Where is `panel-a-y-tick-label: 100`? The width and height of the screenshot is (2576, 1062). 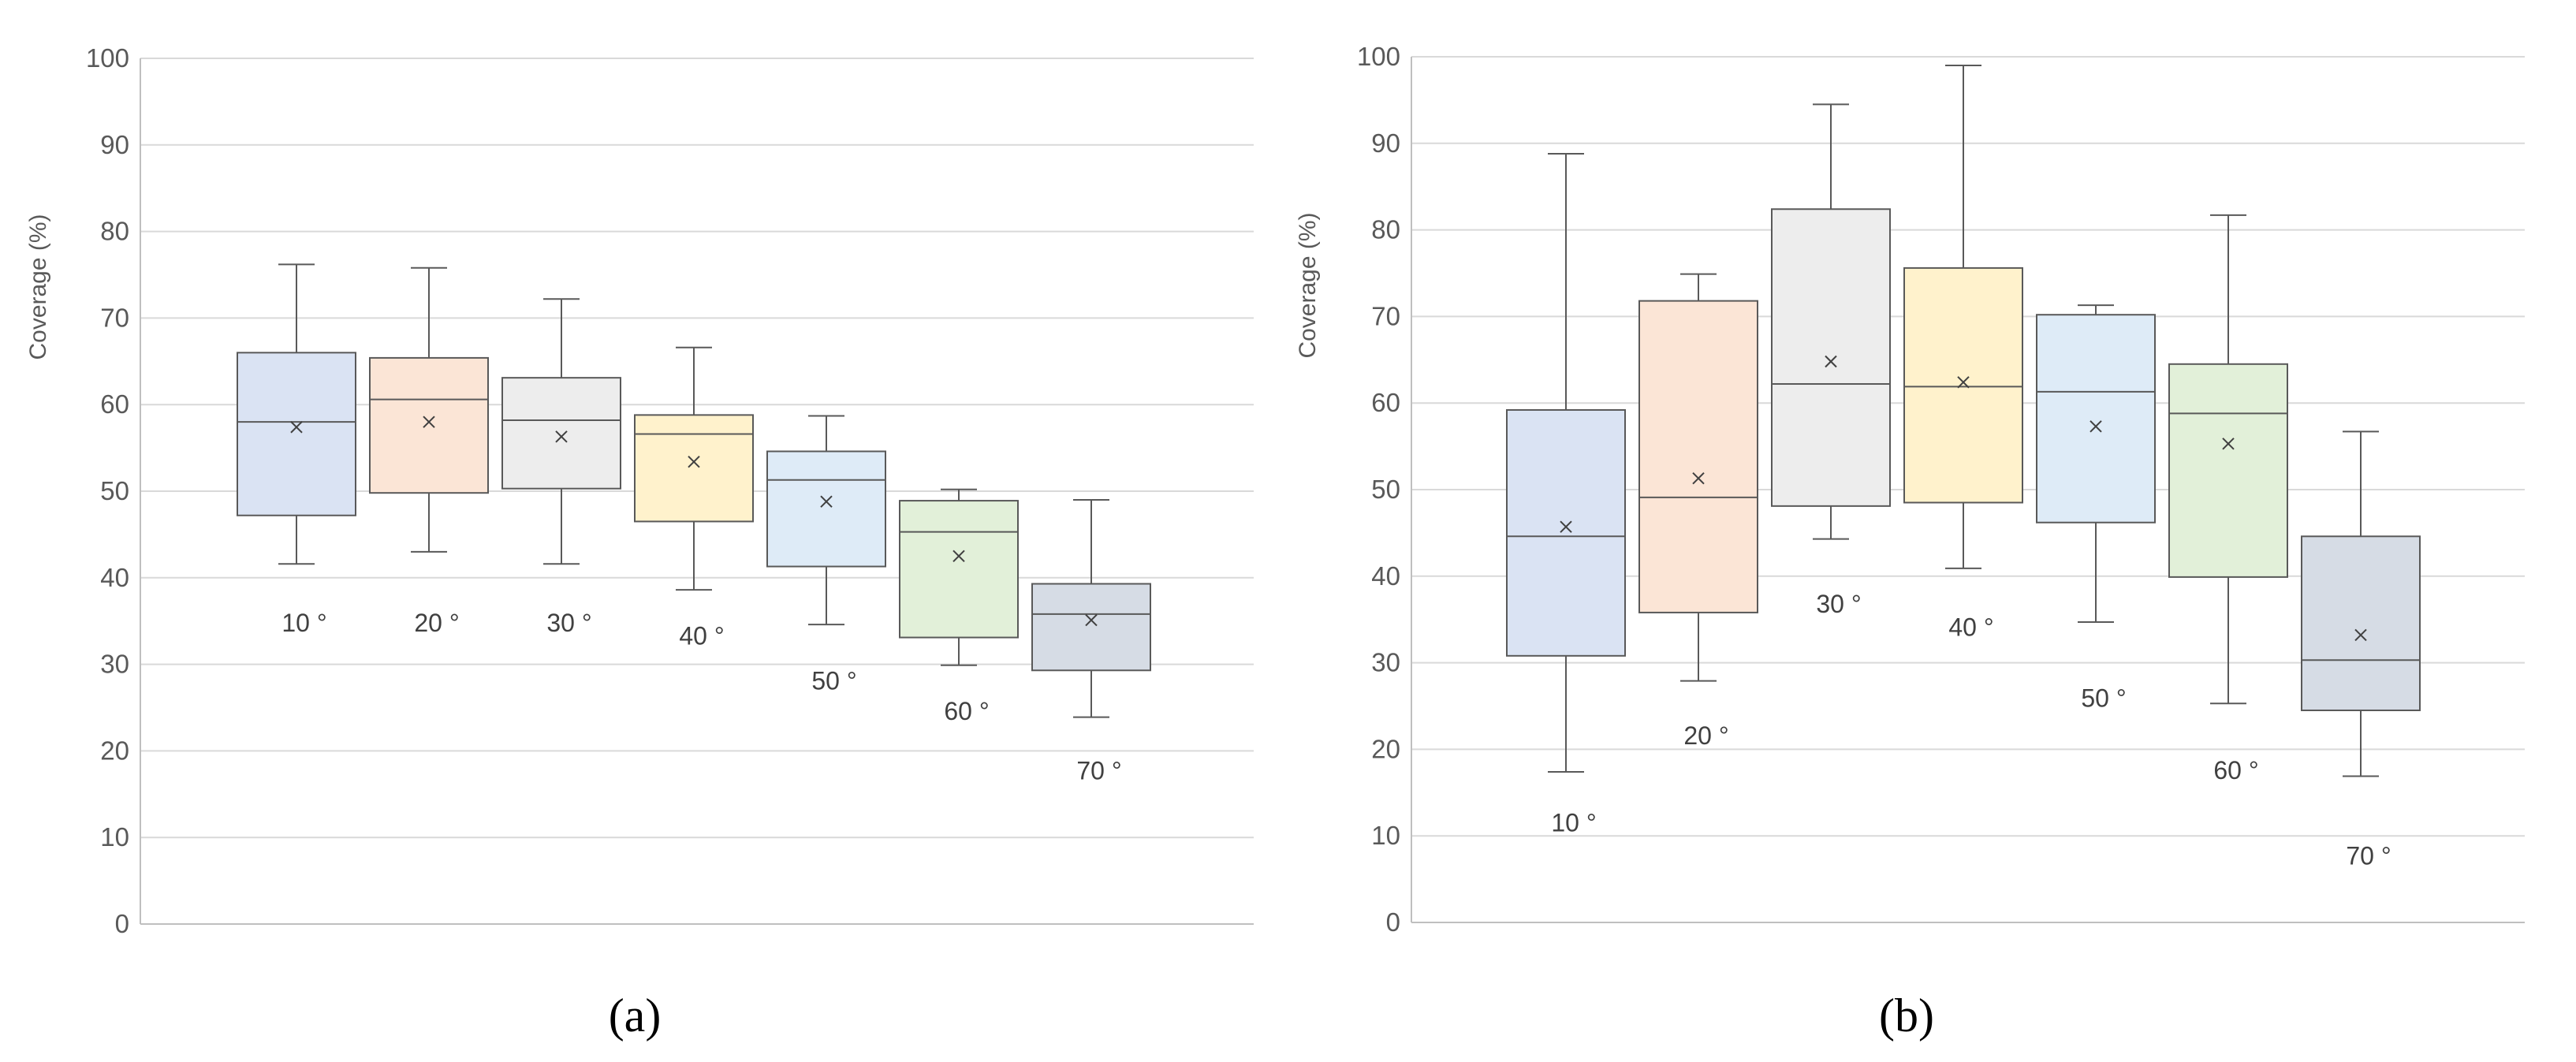 panel-a-y-tick-label: 100 is located at coordinates (108, 58).